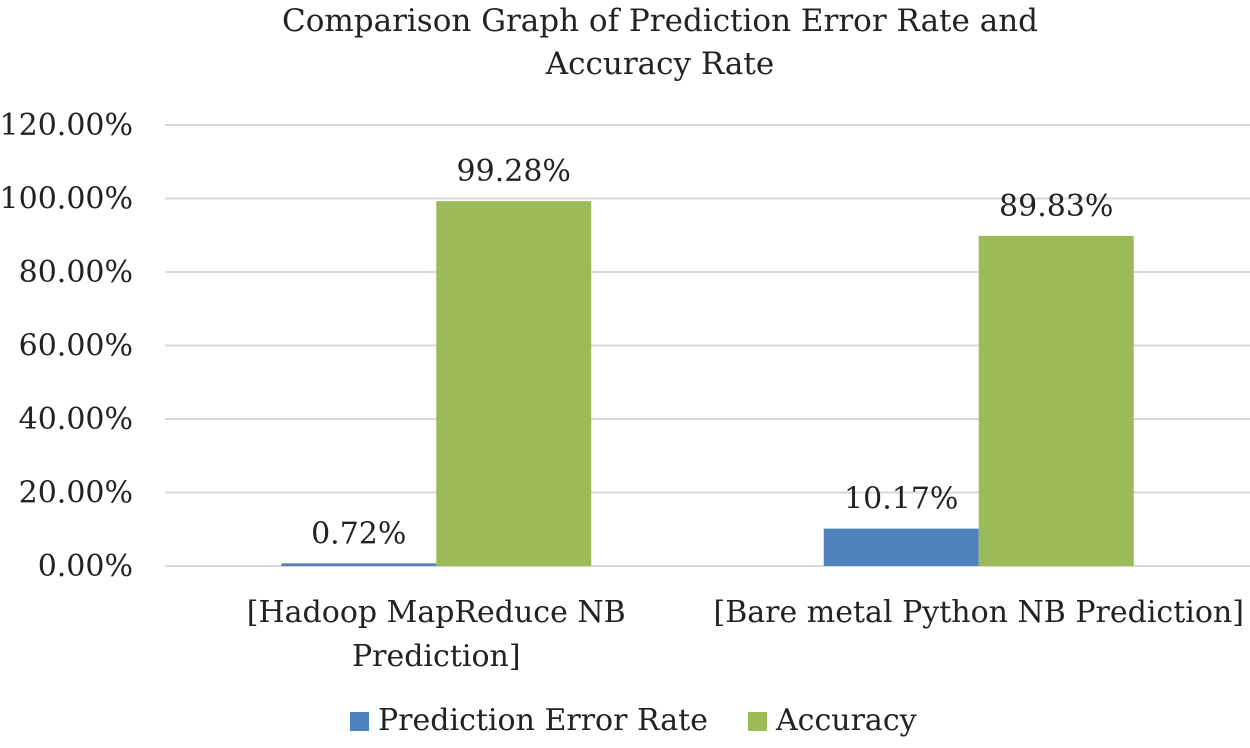 Image resolution: width=1250 pixels, height=748 pixels. What do you see at coordinates (901, 499) in the screenshot?
I see `data-label: 10.17%` at bounding box center [901, 499].